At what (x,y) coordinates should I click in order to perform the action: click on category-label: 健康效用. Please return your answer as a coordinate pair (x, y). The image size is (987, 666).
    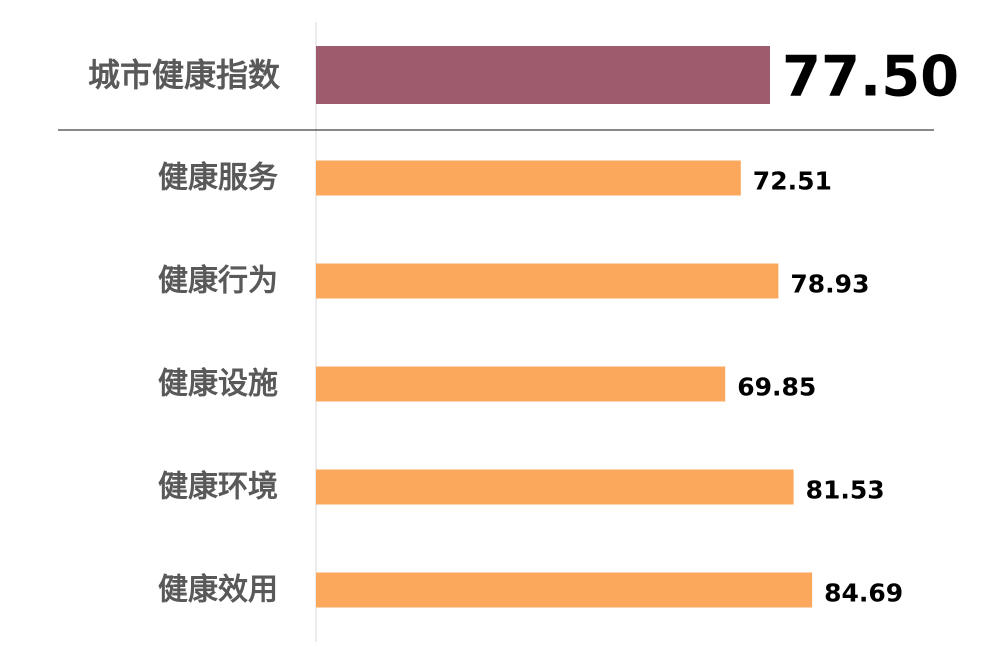
    Looking at the image, I should click on (218, 590).